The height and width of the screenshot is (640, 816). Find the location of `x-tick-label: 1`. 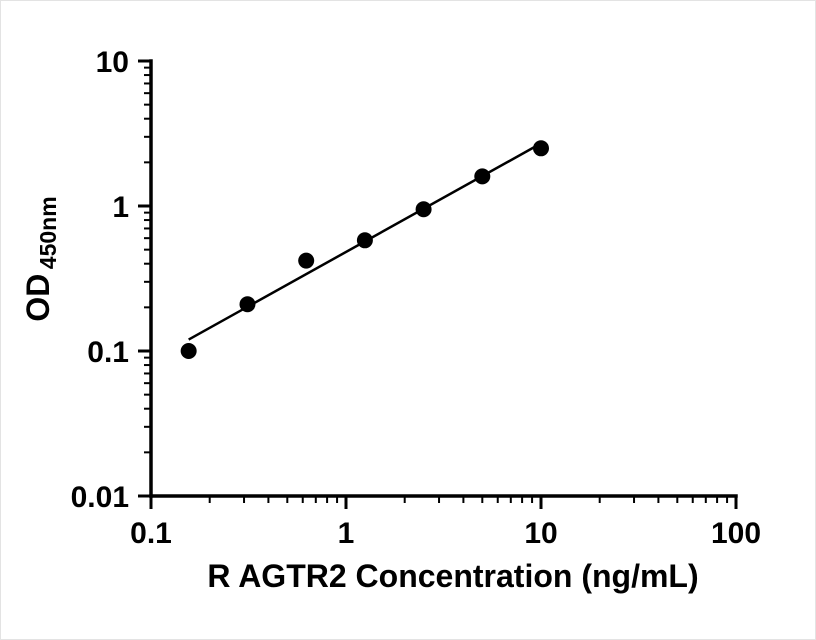

x-tick-label: 1 is located at coordinates (346, 533).